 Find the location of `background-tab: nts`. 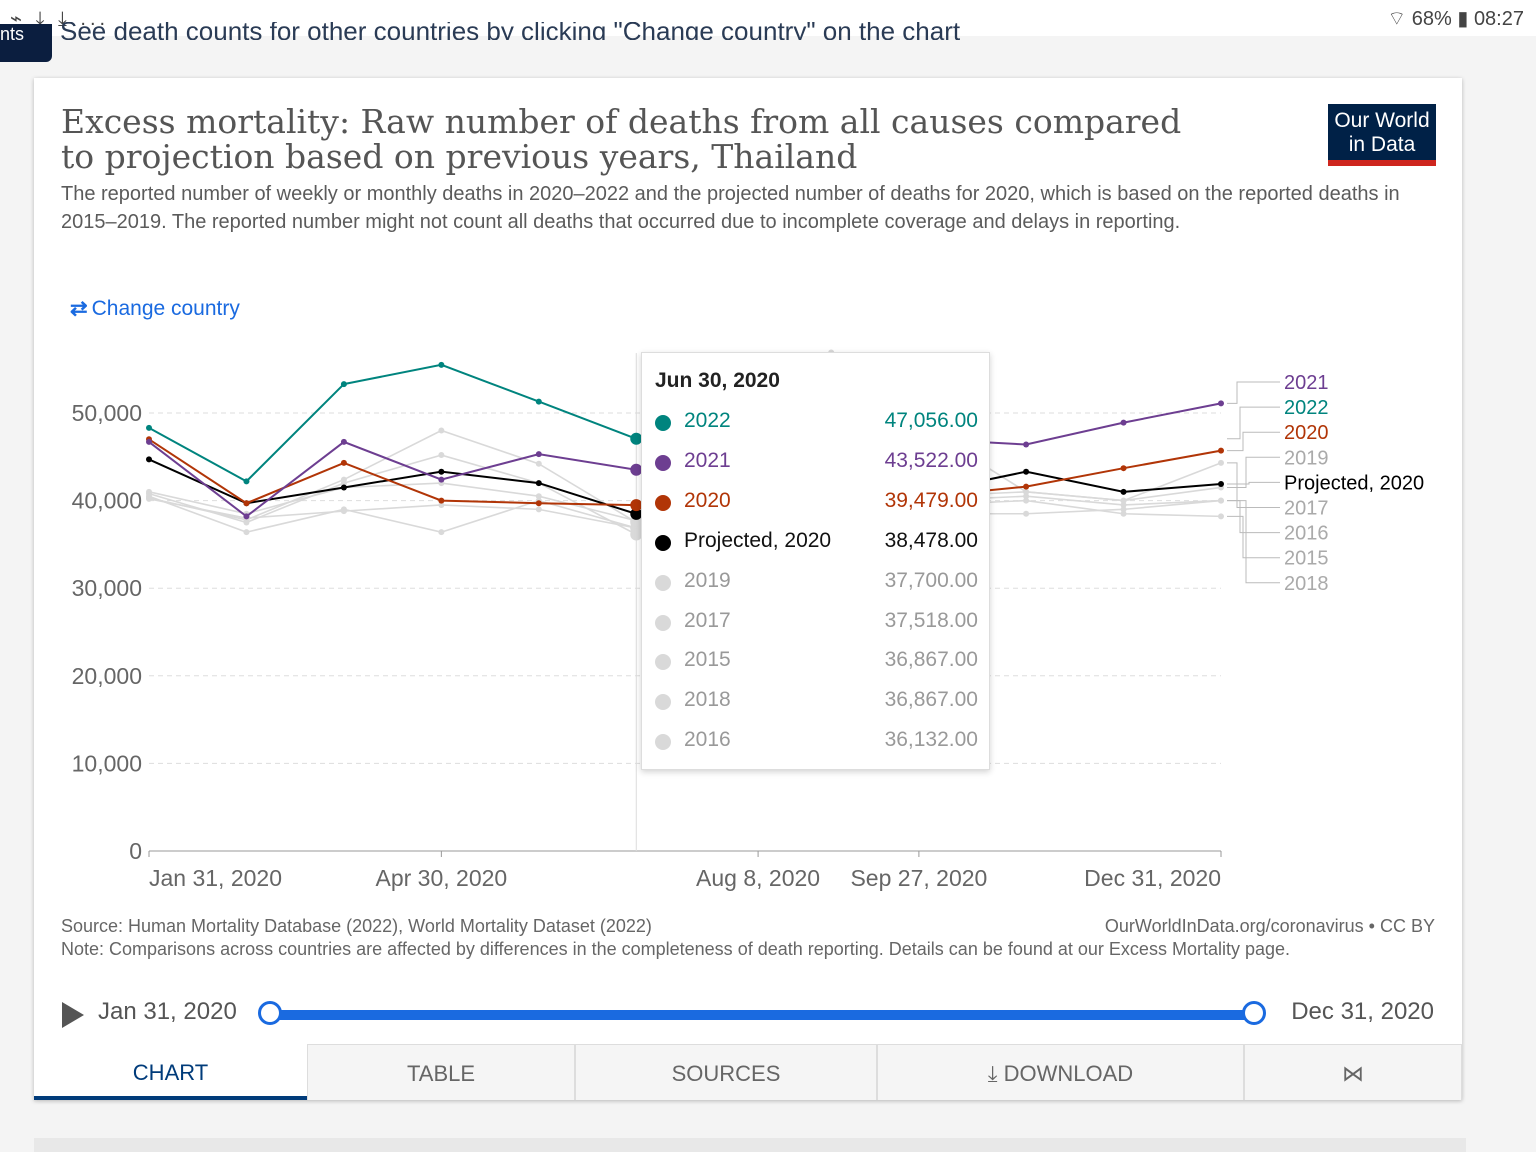

background-tab: nts is located at coordinates (26, 43).